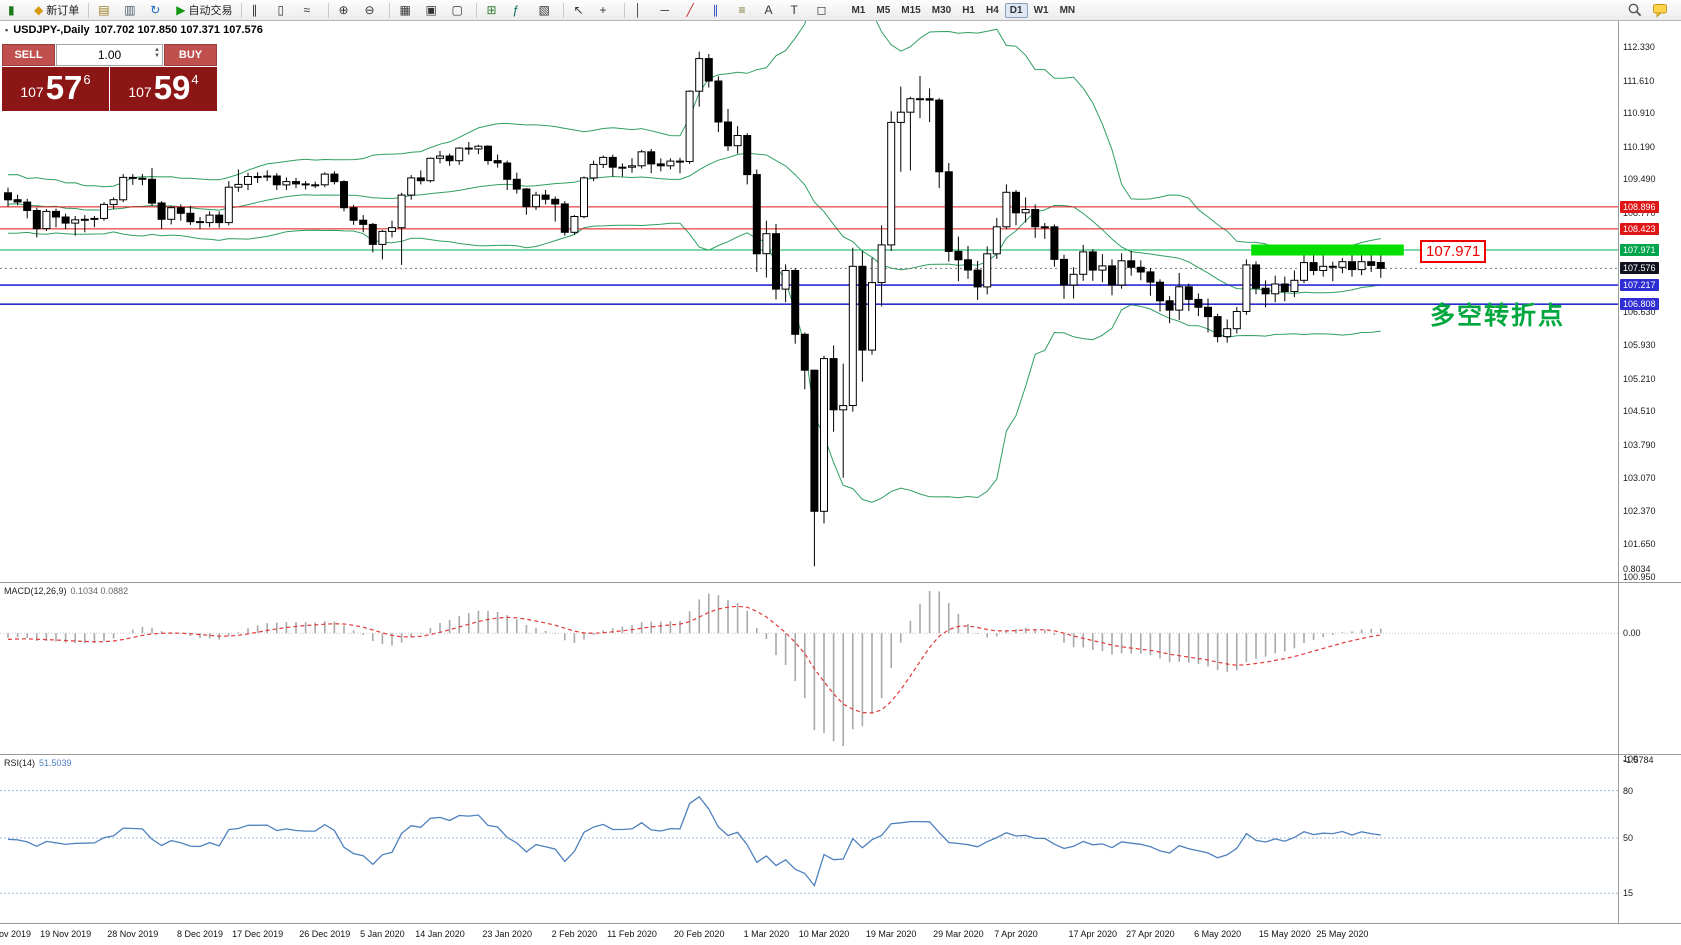 The width and height of the screenshot is (1681, 945). Describe the element at coordinates (668, 10) in the screenshot. I see `horizontal-line-button: ─` at that location.